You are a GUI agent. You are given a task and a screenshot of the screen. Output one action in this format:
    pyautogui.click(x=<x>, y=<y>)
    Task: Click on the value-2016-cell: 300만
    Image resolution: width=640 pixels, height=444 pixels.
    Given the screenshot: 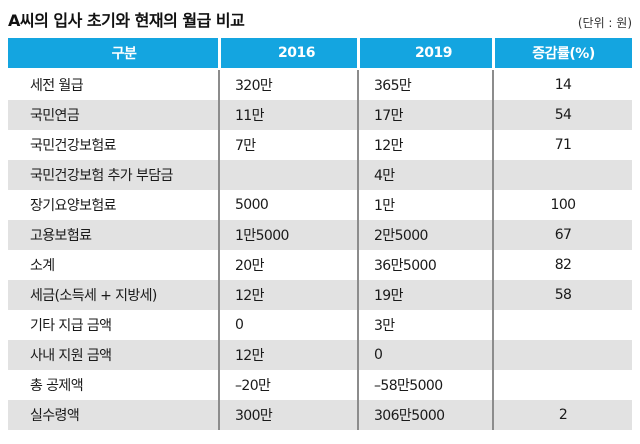 What is the action you would take?
    pyautogui.click(x=287, y=415)
    